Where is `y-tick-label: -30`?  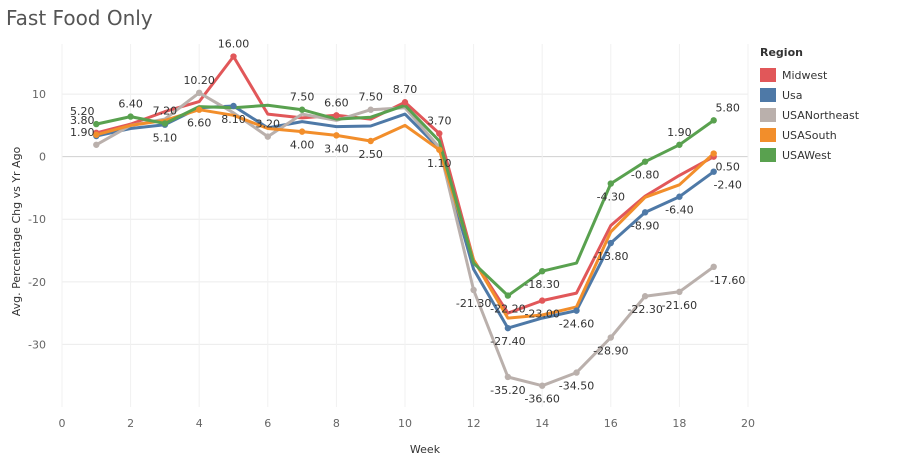
y-tick-label: -30 is located at coordinates (37, 344).